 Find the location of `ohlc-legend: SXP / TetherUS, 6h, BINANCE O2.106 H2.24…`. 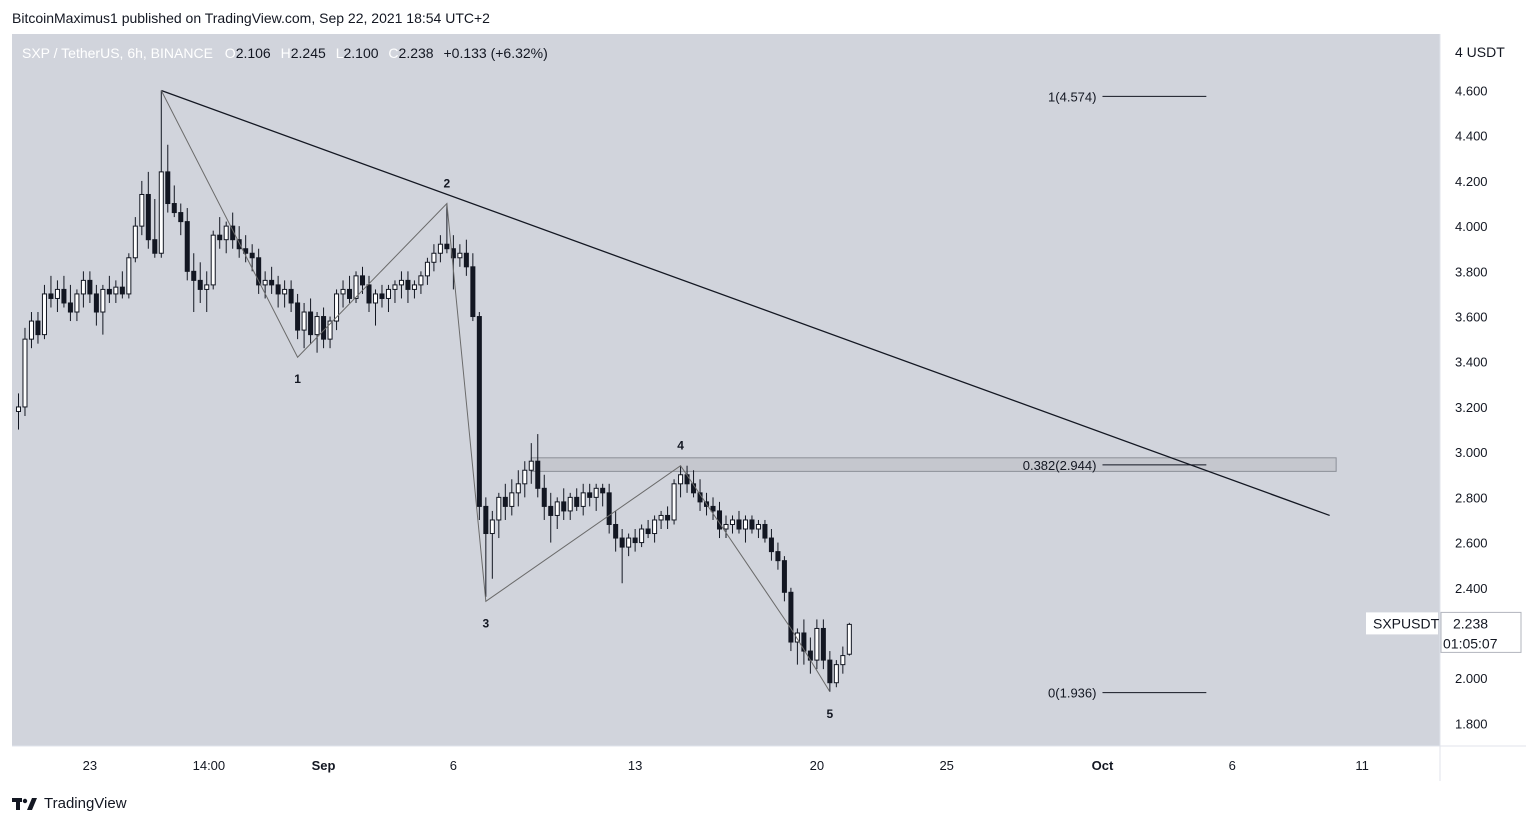

ohlc-legend: SXP / TetherUS, 6h, BINANCE O2.106 H2.24… is located at coordinates (285, 53).